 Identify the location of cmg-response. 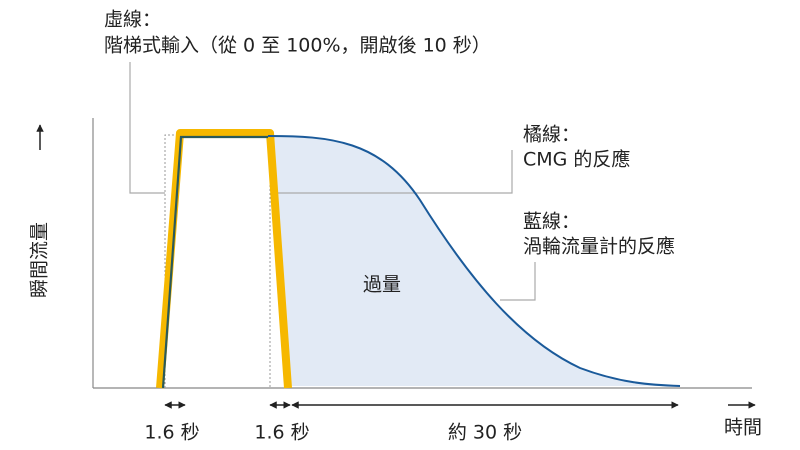
(224, 259).